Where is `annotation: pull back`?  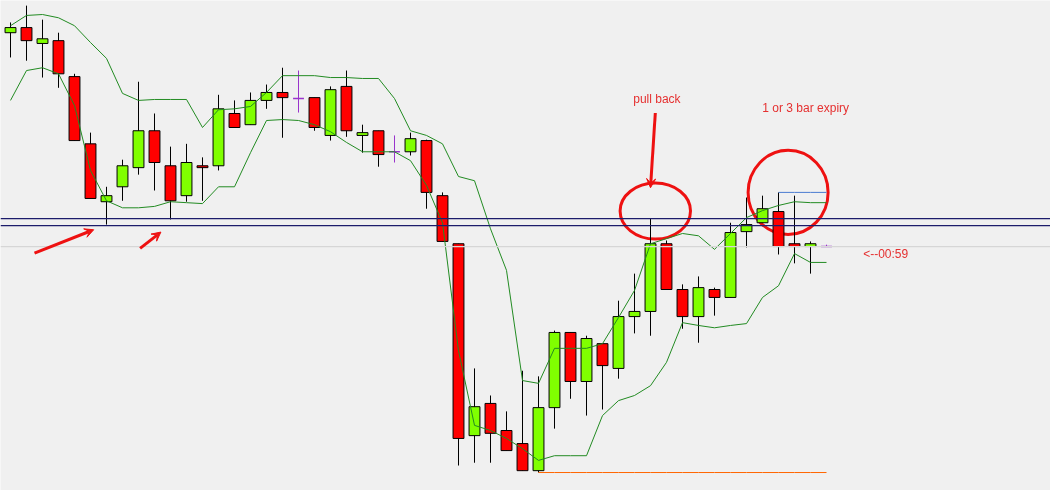
annotation: pull back is located at coordinates (657, 99).